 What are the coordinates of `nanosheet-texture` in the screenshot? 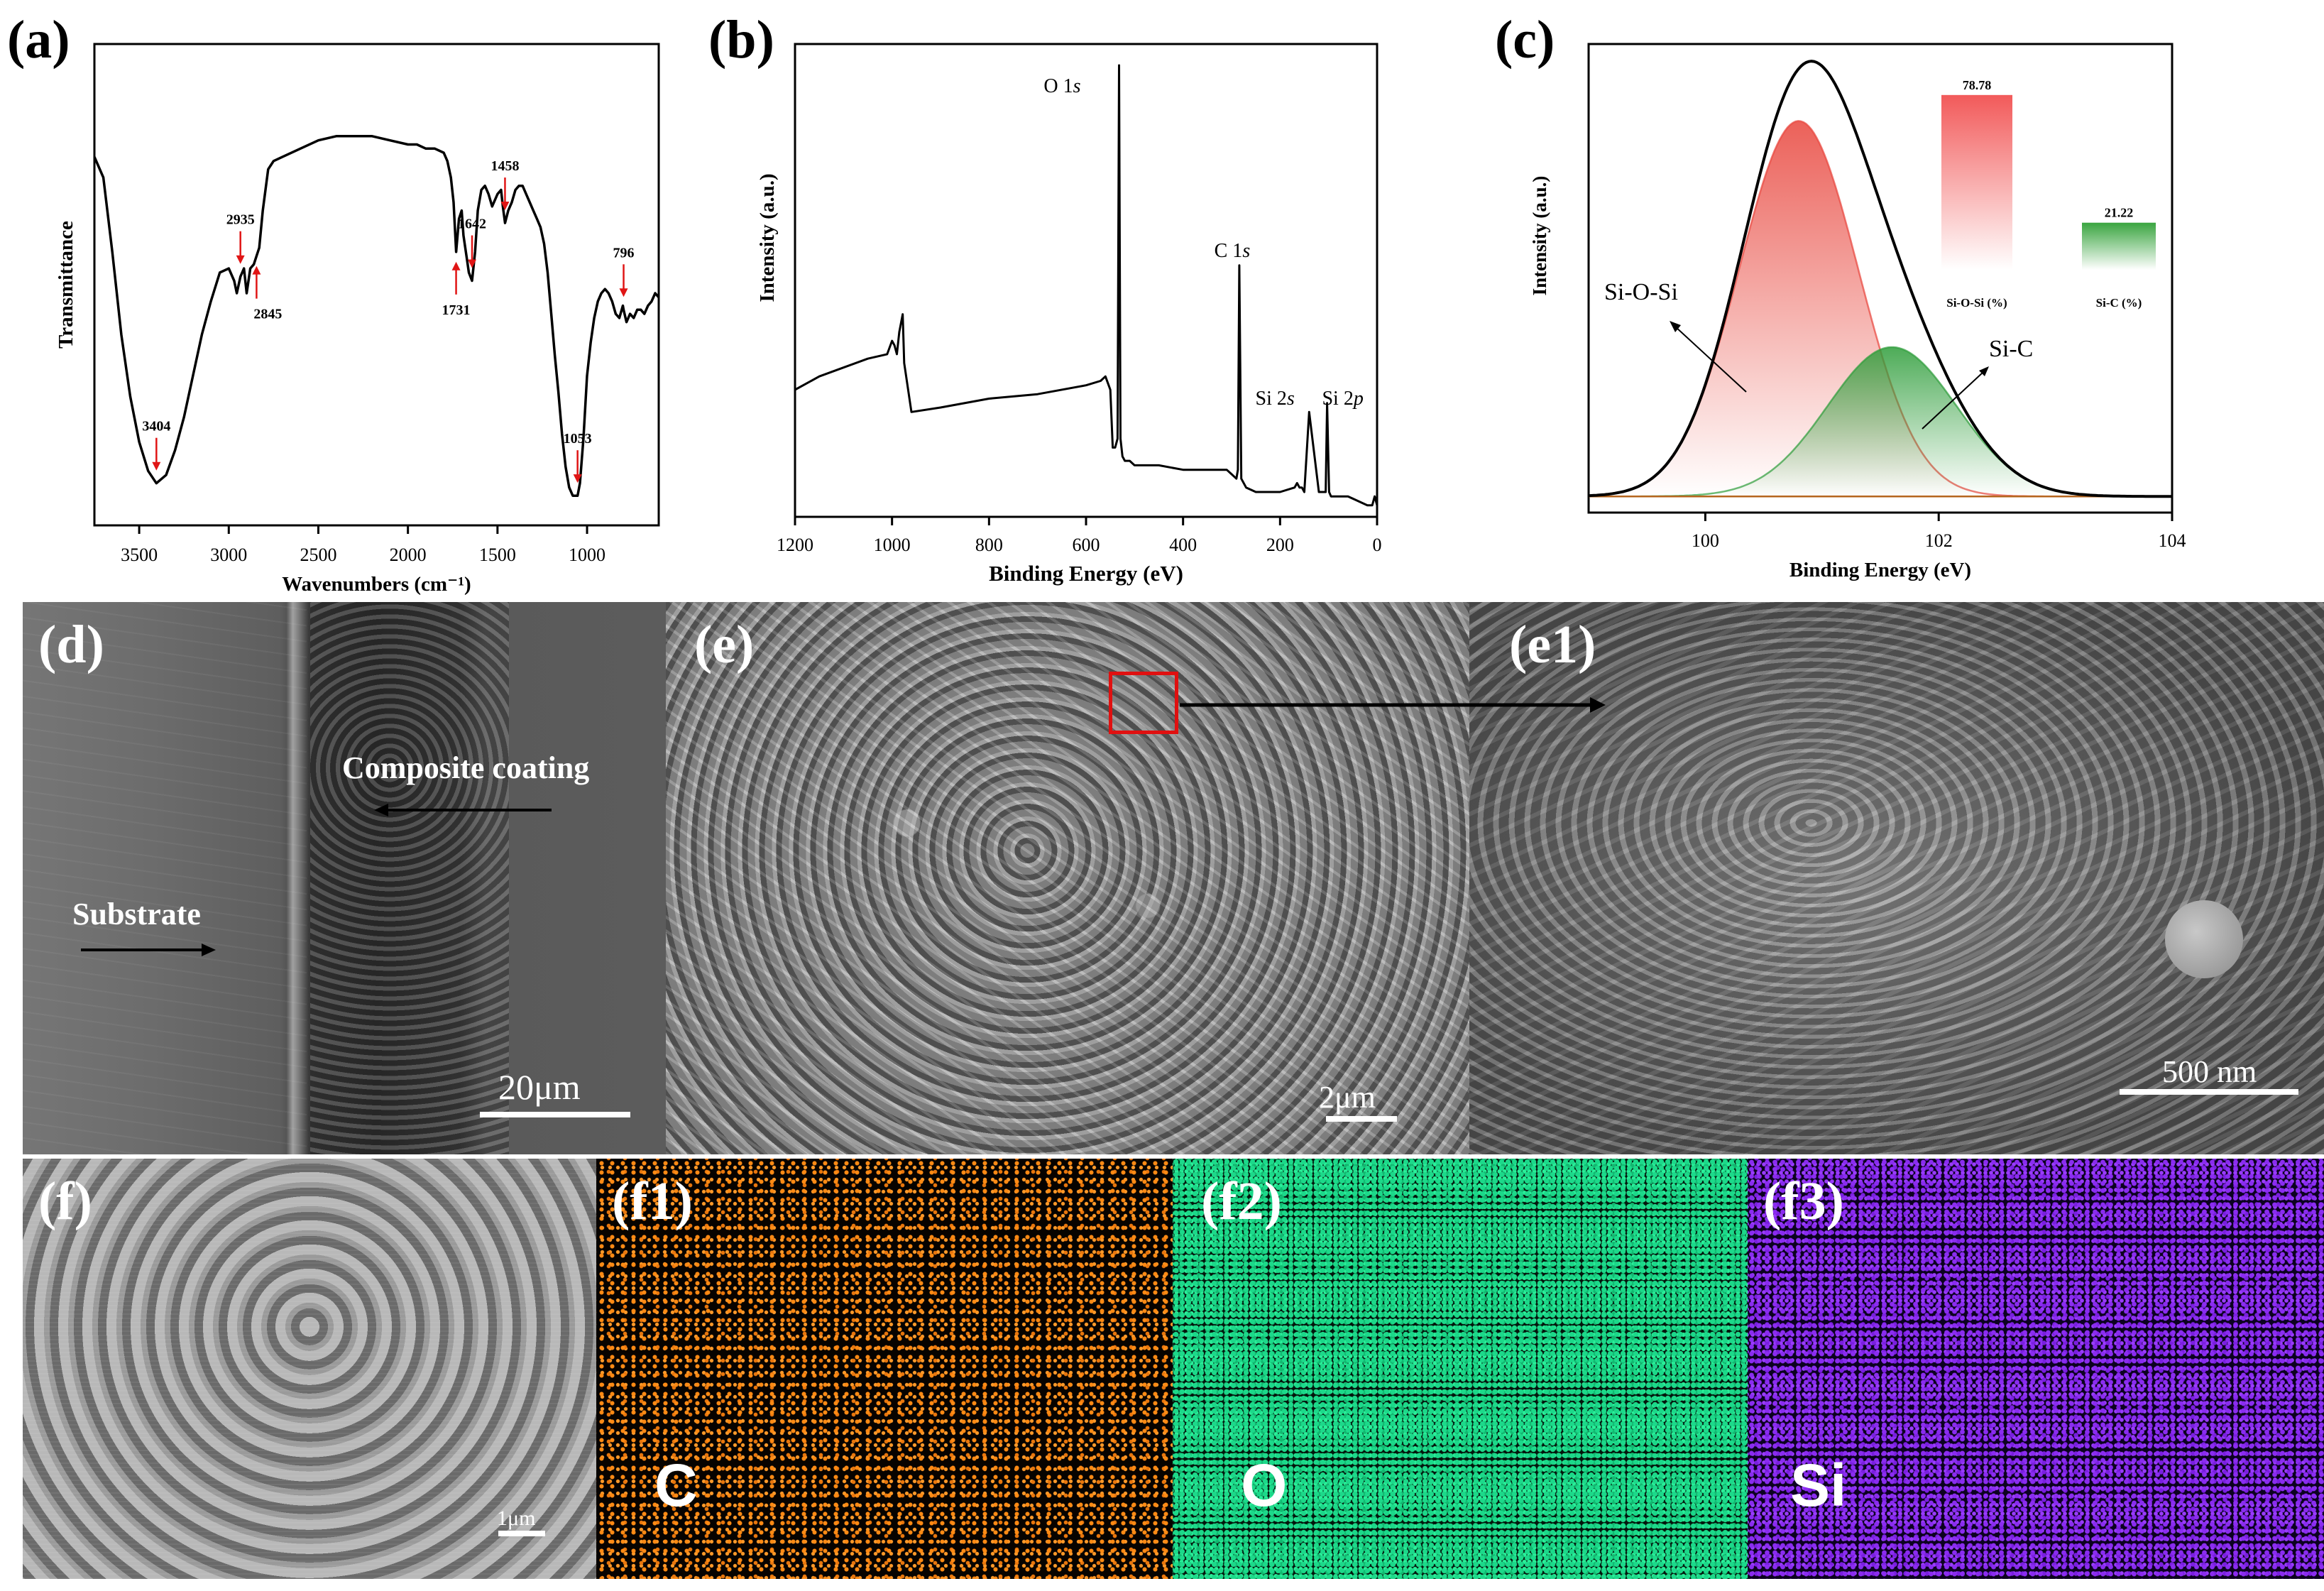 It's located at (1896, 878).